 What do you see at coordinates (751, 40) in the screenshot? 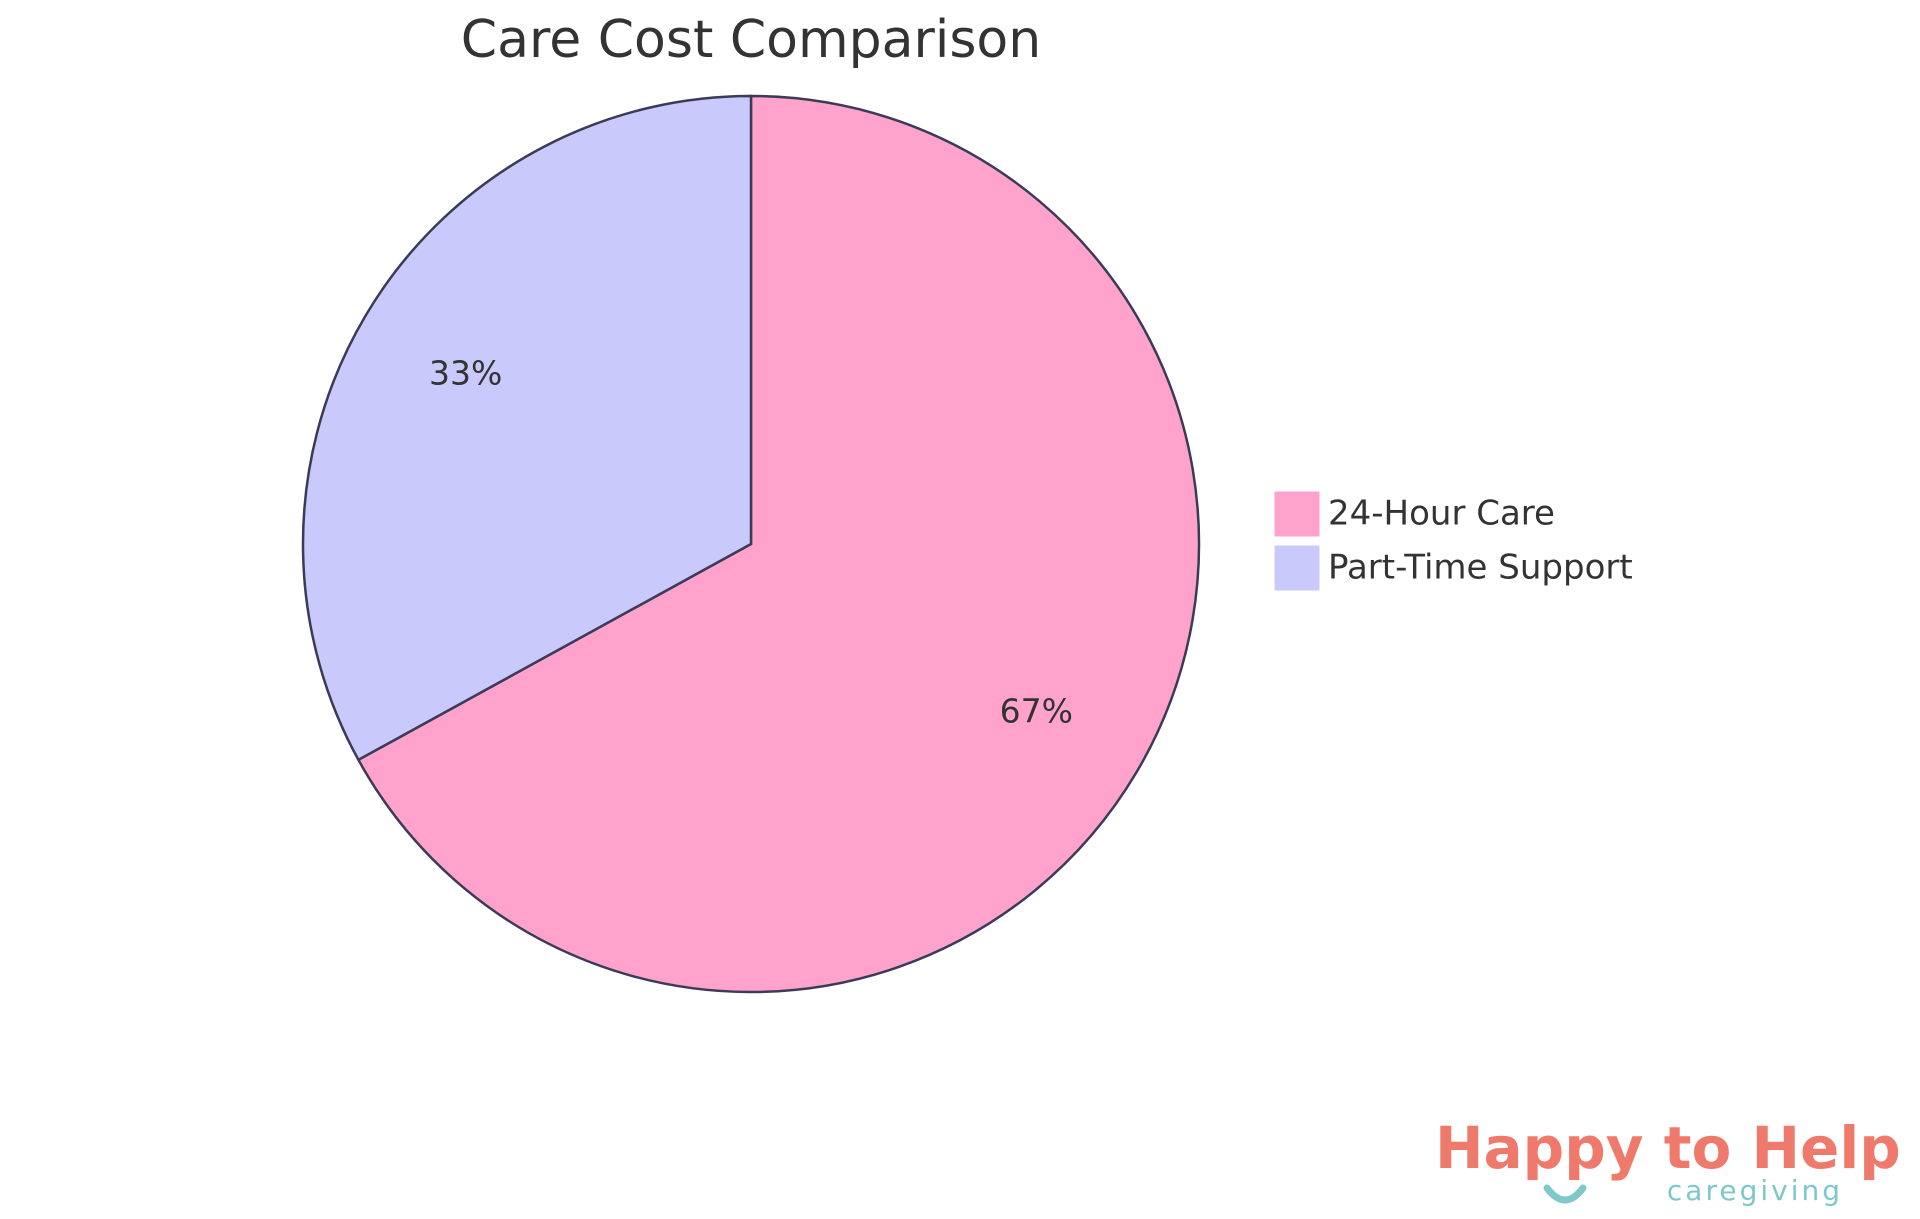
I see `chart-title: Care Cost Comparison` at bounding box center [751, 40].